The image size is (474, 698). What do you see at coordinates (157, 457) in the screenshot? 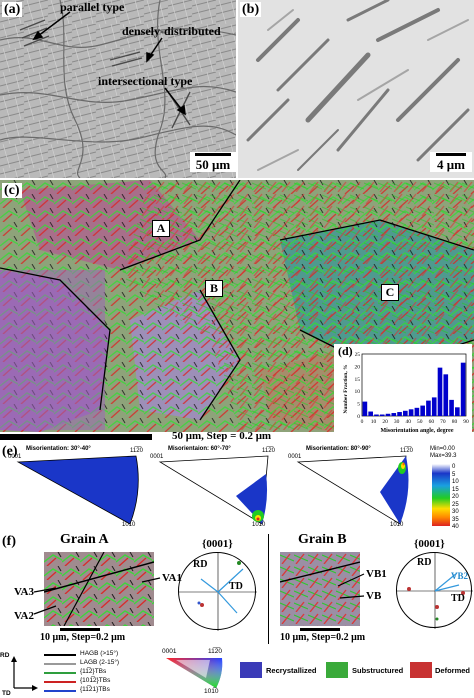
I see `ipf-2-0001-label: 0001` at bounding box center [157, 457].